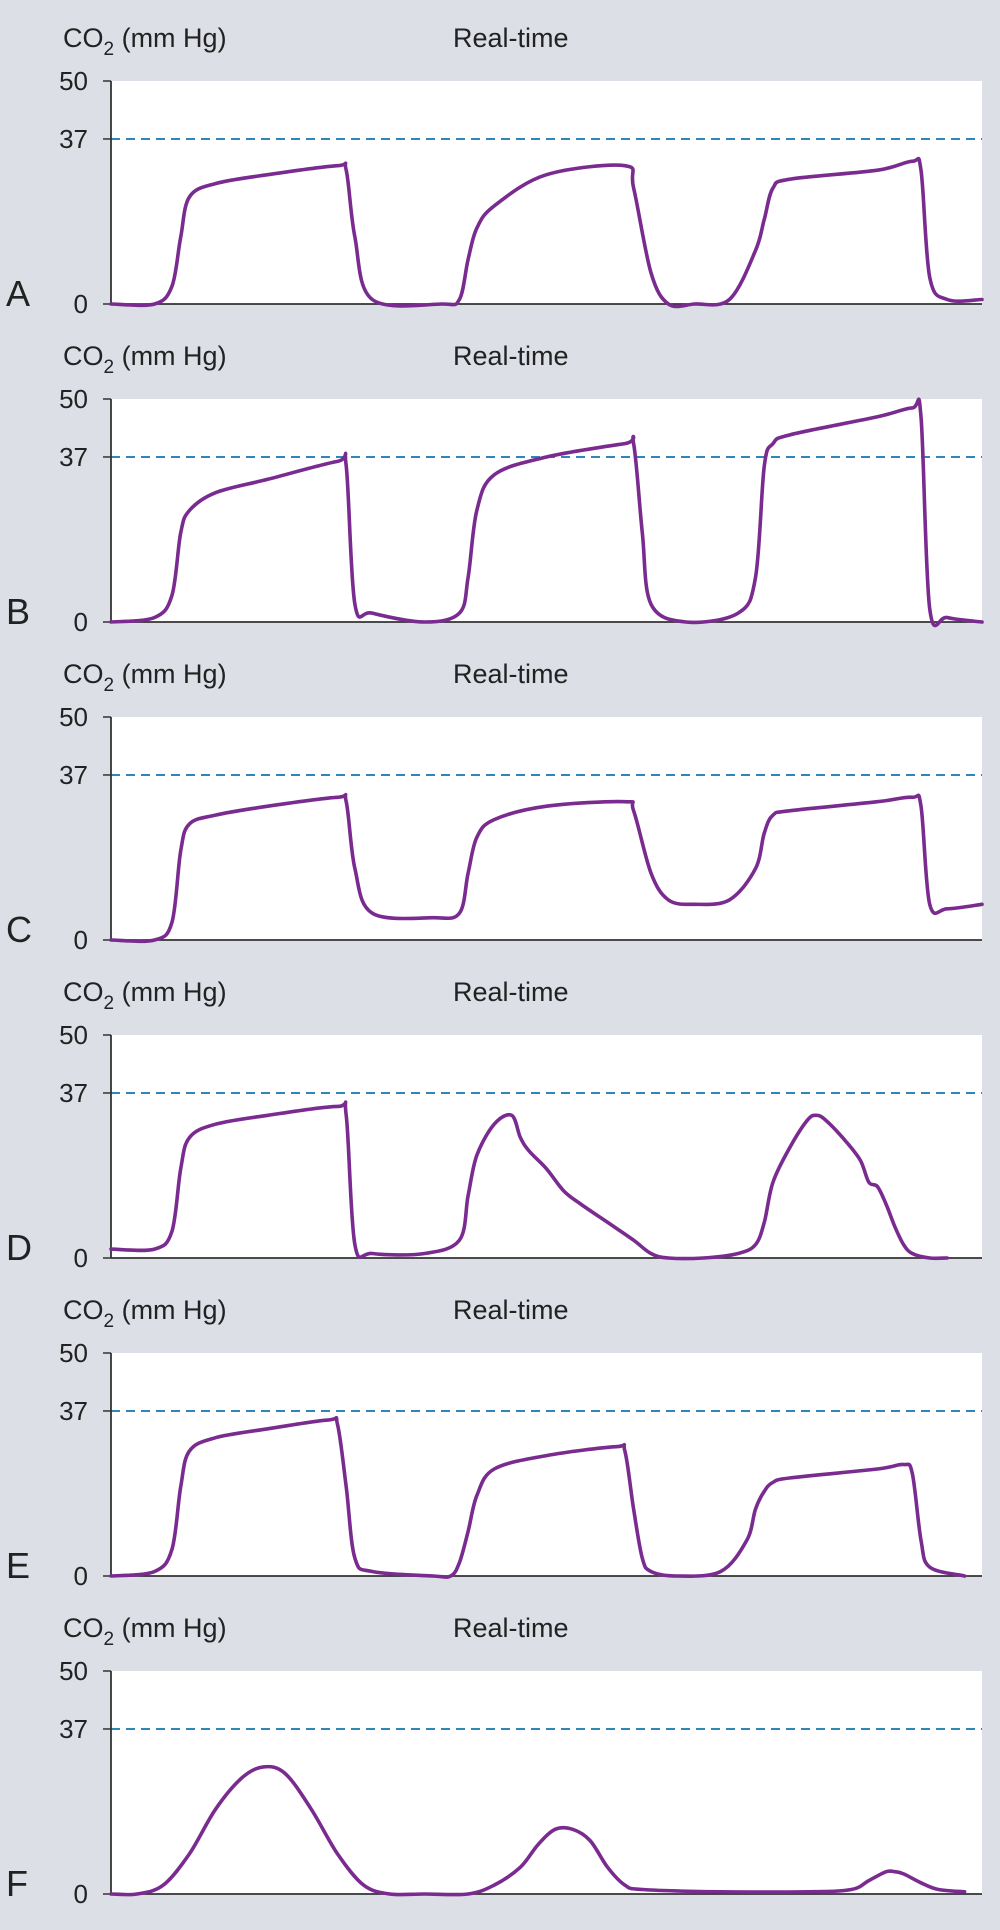 Image resolution: width=1000 pixels, height=1930 pixels. What do you see at coordinates (19, 1247) in the screenshot?
I see `panel-letter: D` at bounding box center [19, 1247].